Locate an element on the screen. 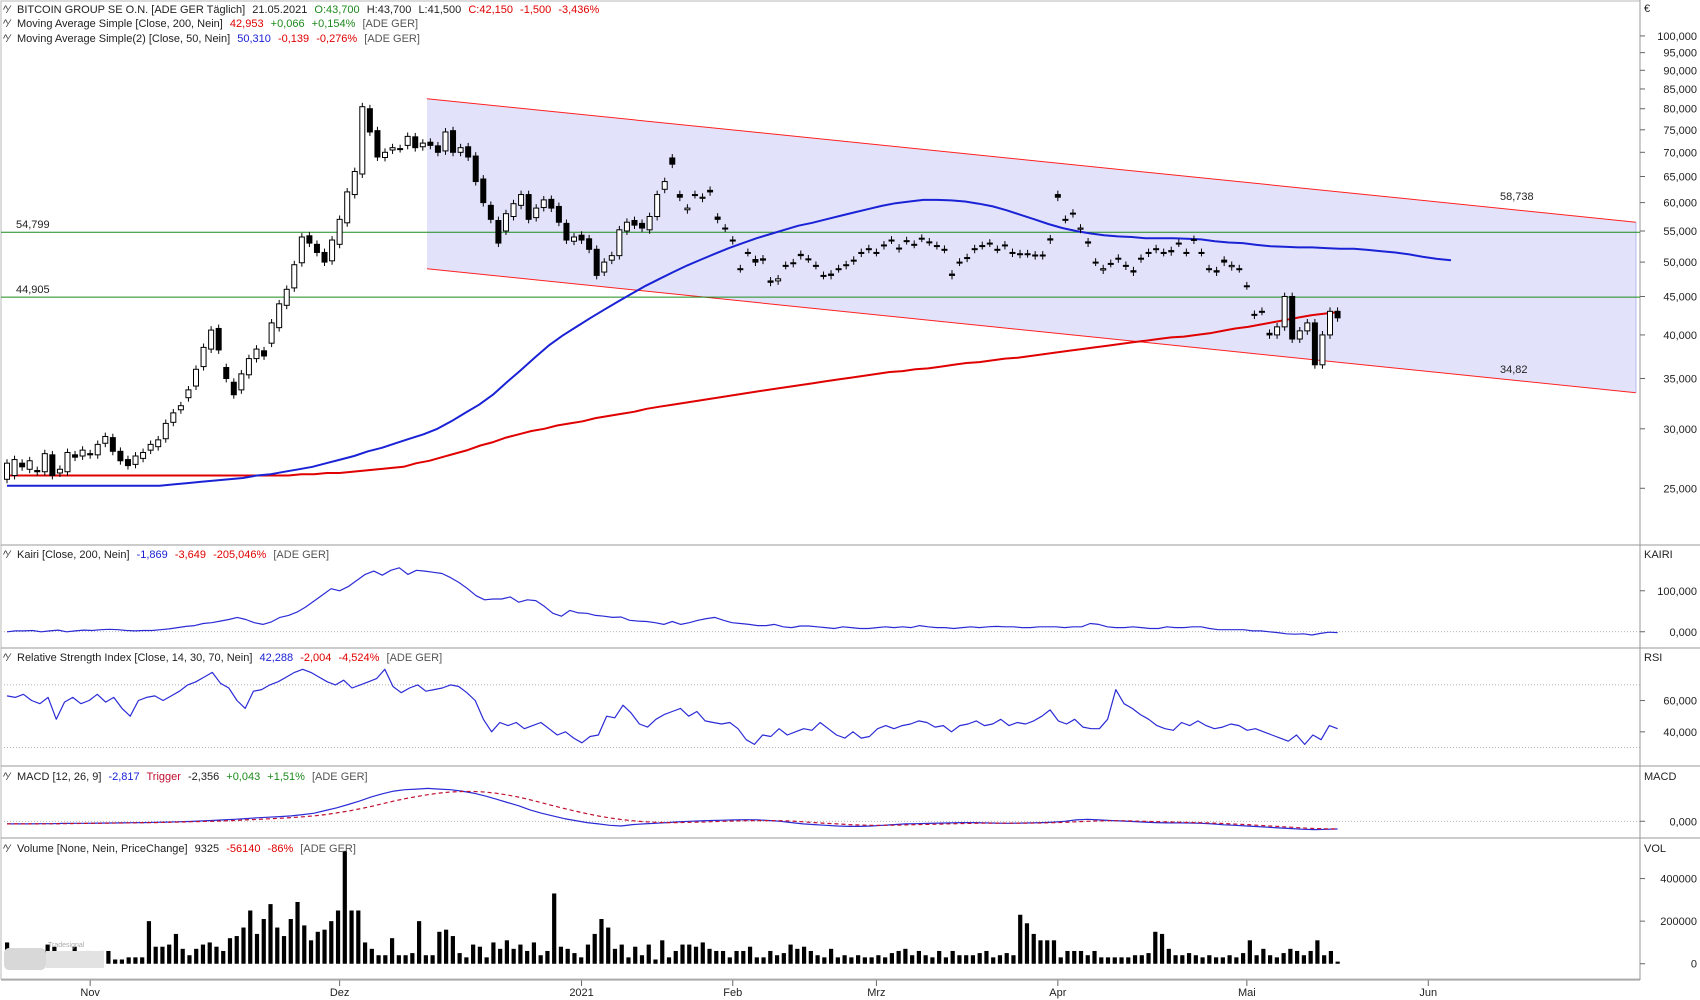 The height and width of the screenshot is (1000, 1700). rsi-panel: 60,000 40,000 is located at coordinates (850, 708).